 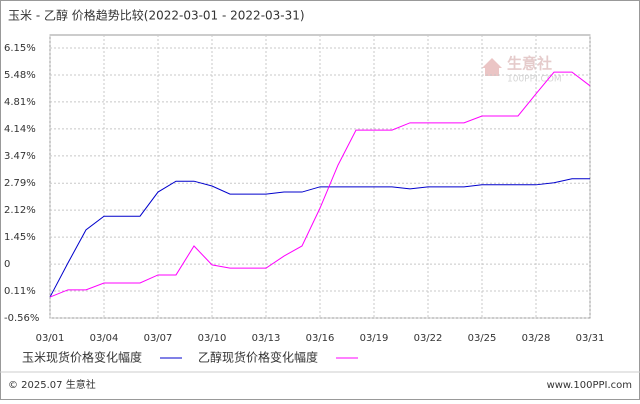 I want to click on x-tick-label: 03/22, so click(x=428, y=338).